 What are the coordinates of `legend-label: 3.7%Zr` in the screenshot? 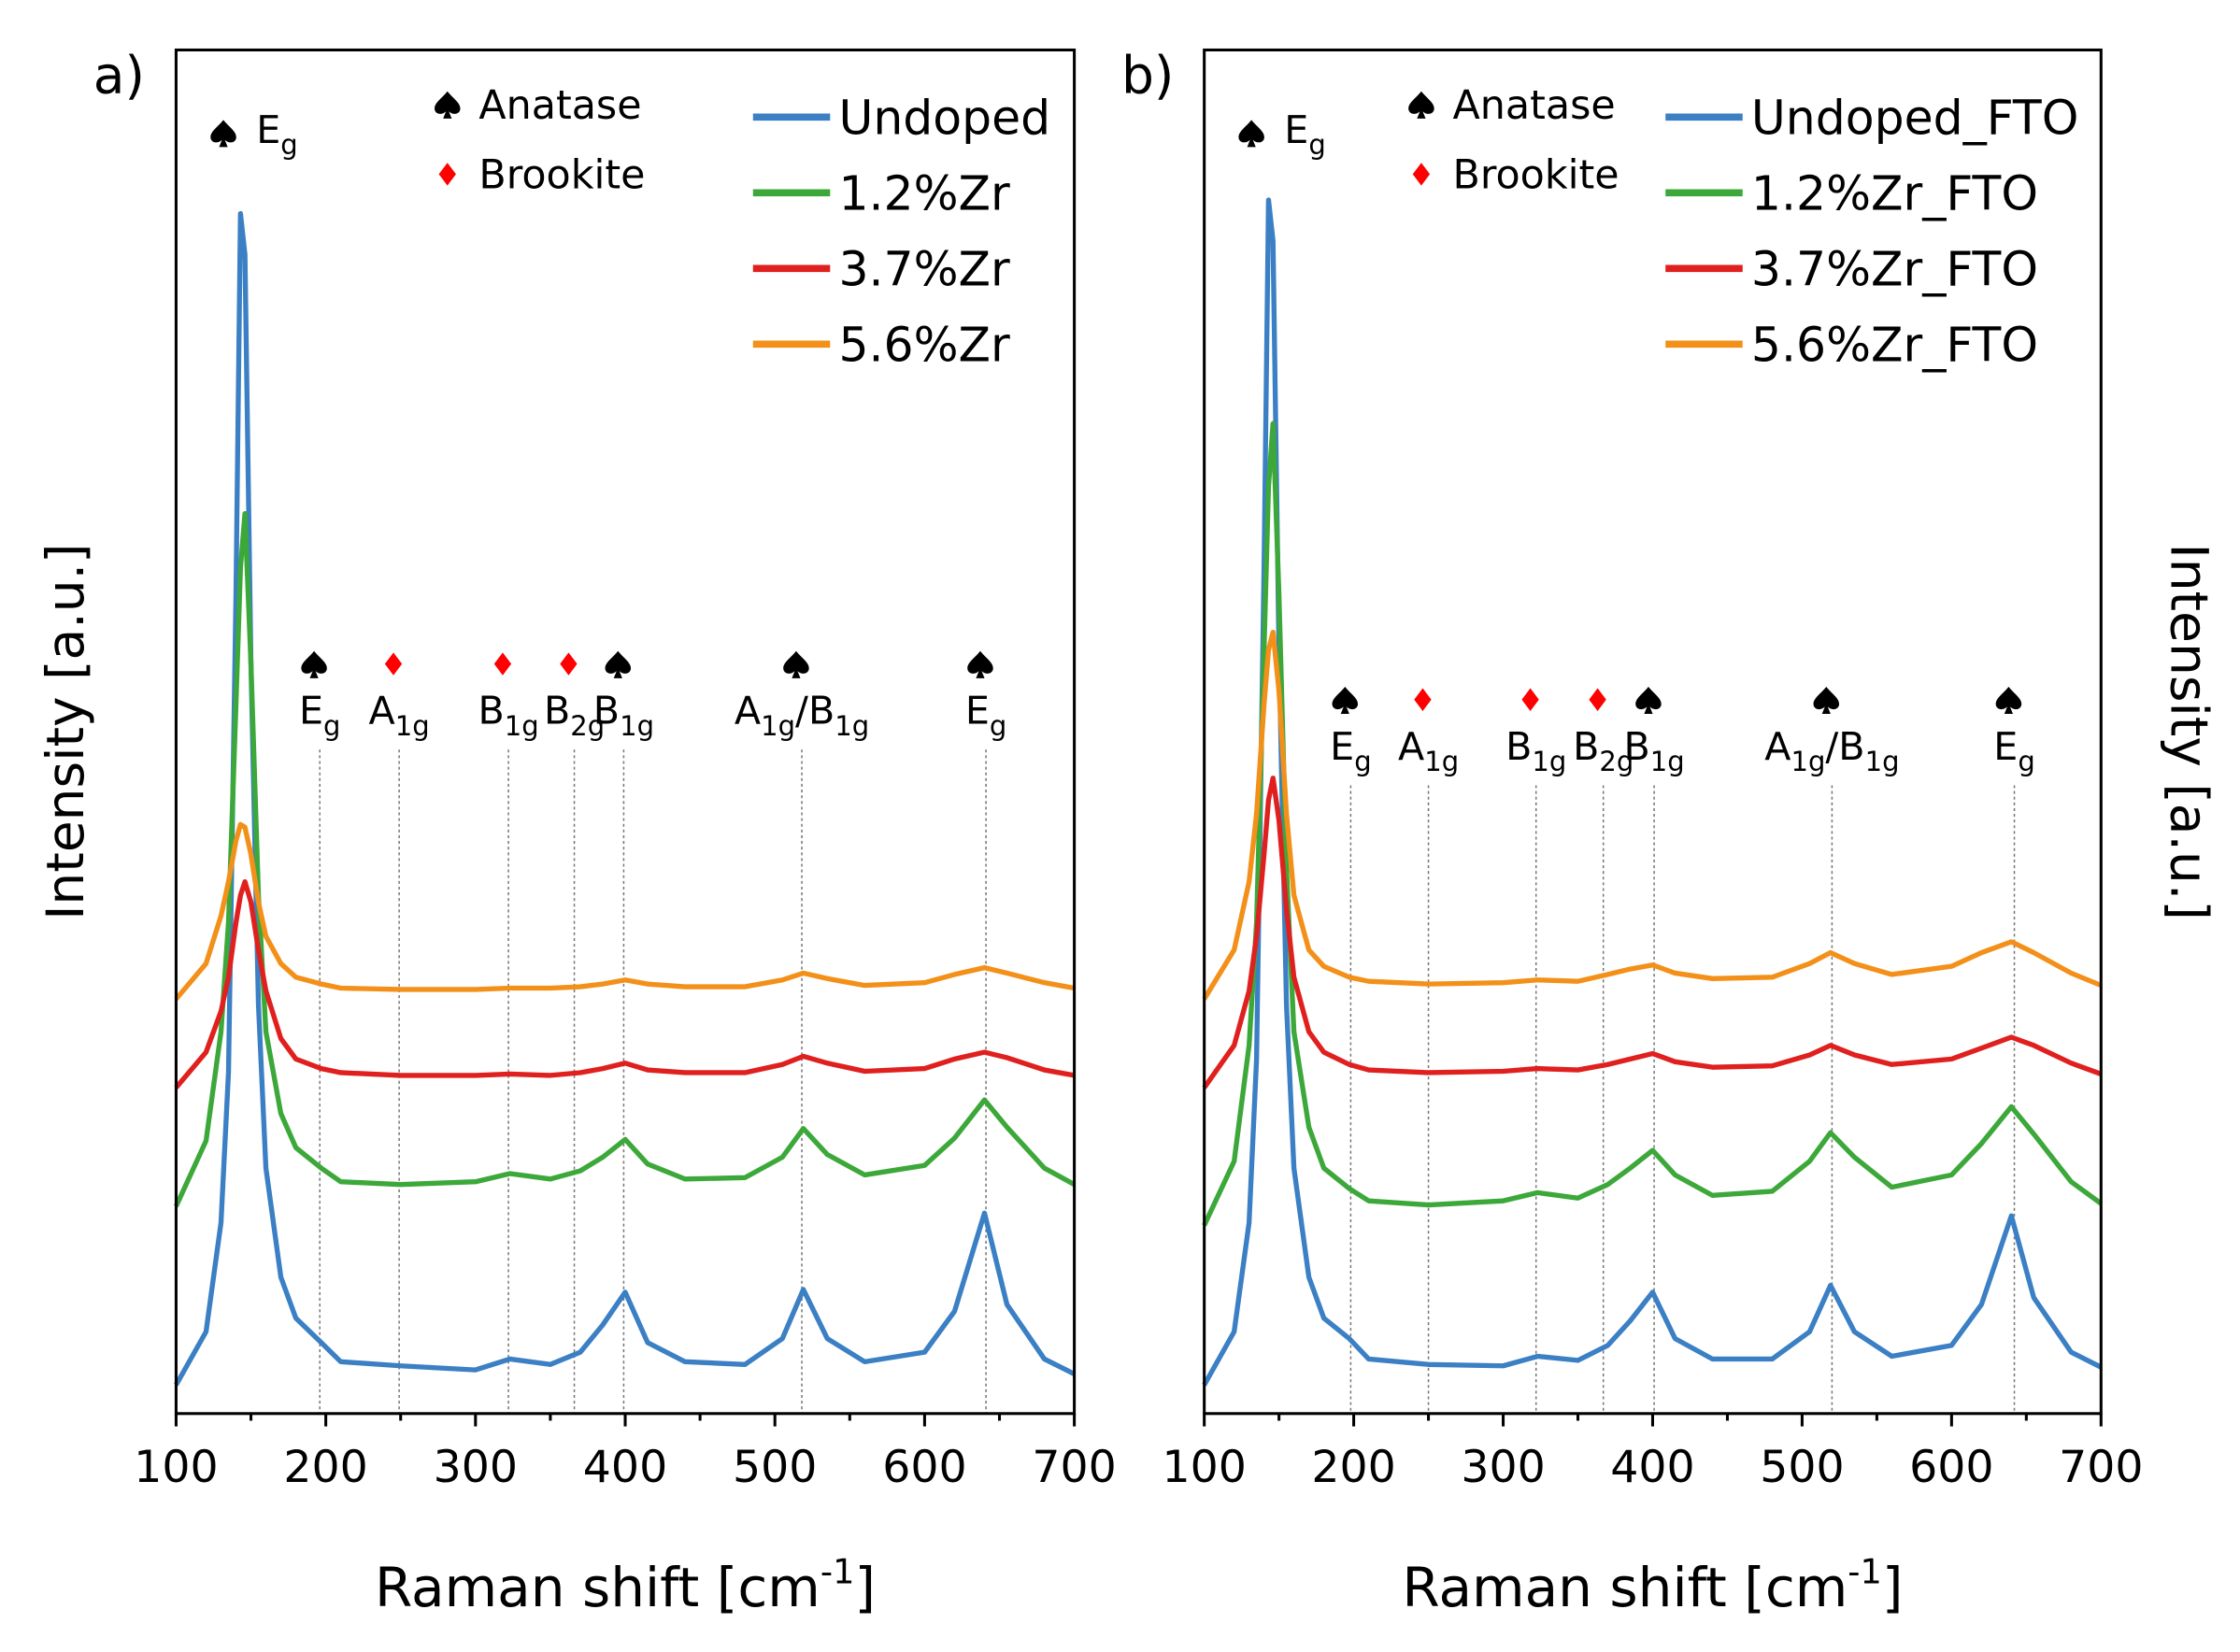 It's located at (924, 270).